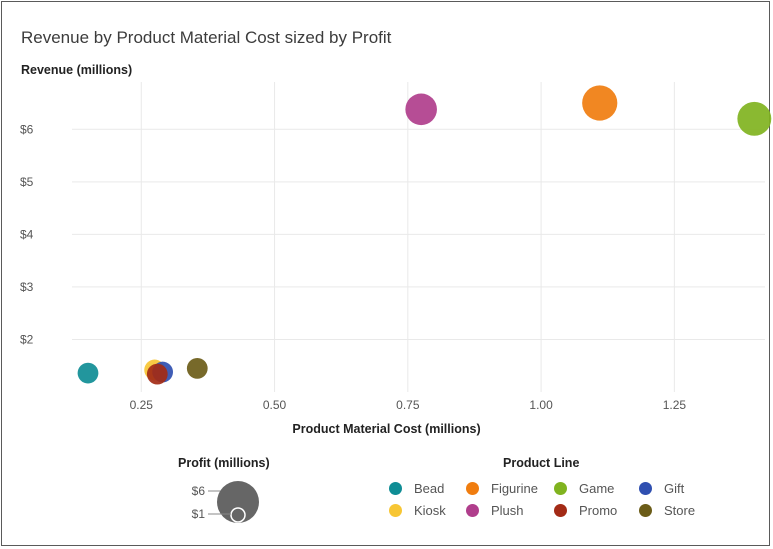  I want to click on legend-label: Game, so click(597, 488).